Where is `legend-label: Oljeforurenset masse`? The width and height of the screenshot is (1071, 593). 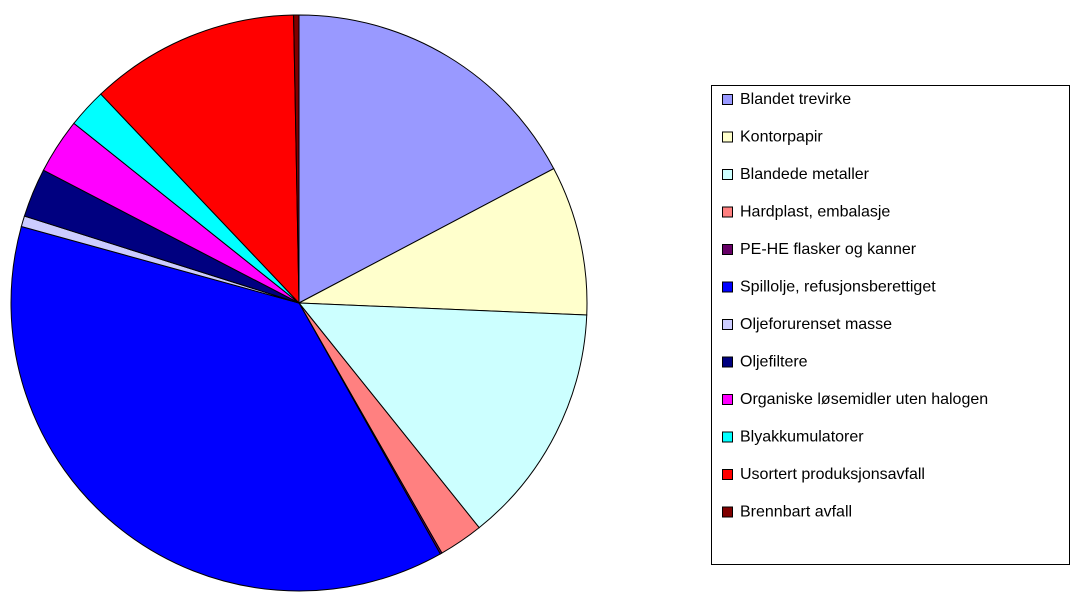
legend-label: Oljeforurenset masse is located at coordinates (816, 324).